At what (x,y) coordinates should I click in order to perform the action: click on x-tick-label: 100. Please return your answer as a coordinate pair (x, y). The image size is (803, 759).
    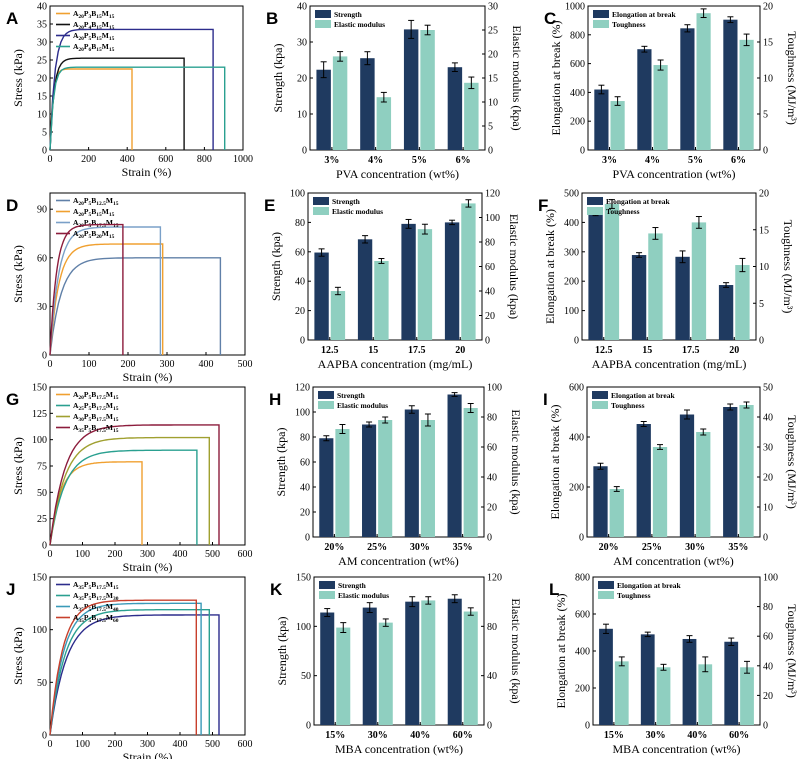
    Looking at the image, I should click on (89, 364).